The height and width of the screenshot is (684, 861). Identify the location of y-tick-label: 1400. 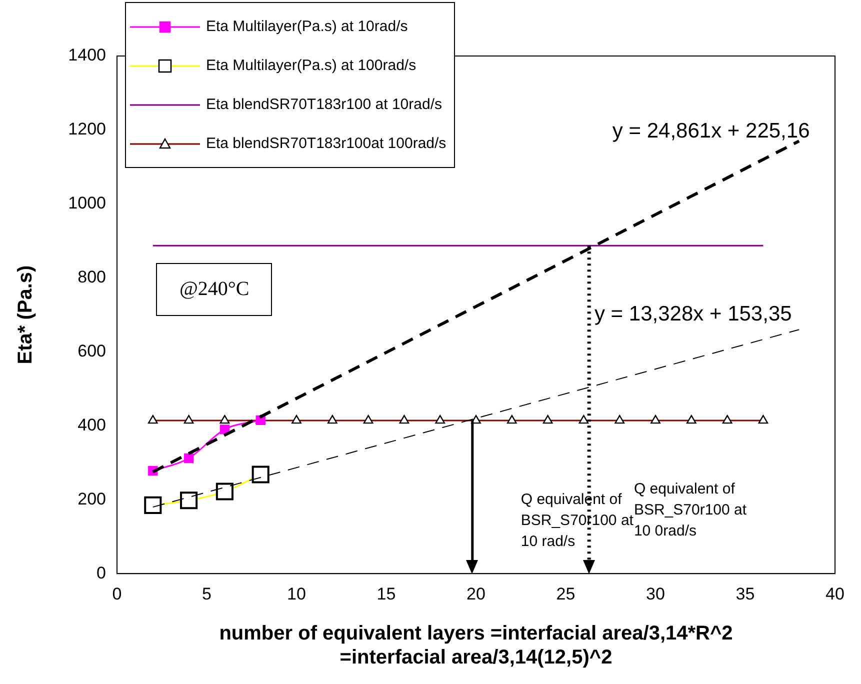
(87, 55).